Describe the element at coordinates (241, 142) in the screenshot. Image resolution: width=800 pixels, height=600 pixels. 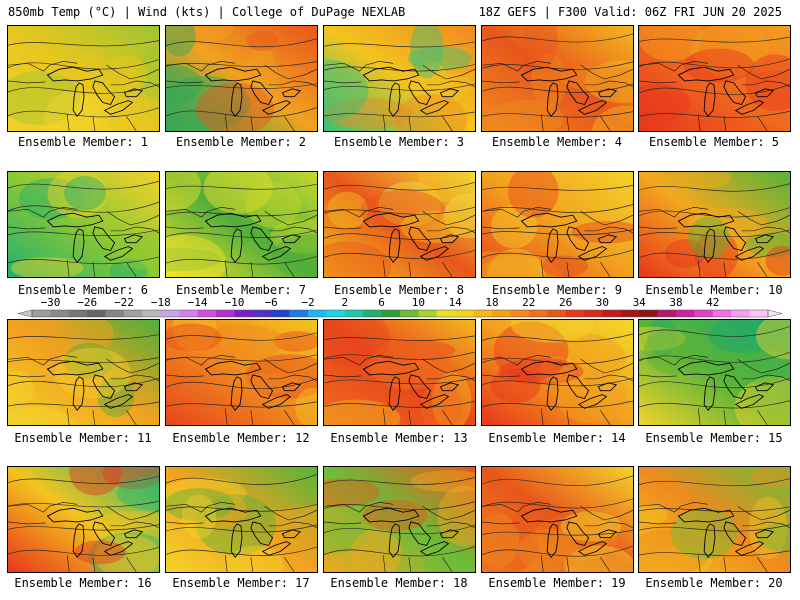
I see `ensemble-member-label: Ensemble Member: 2` at that location.